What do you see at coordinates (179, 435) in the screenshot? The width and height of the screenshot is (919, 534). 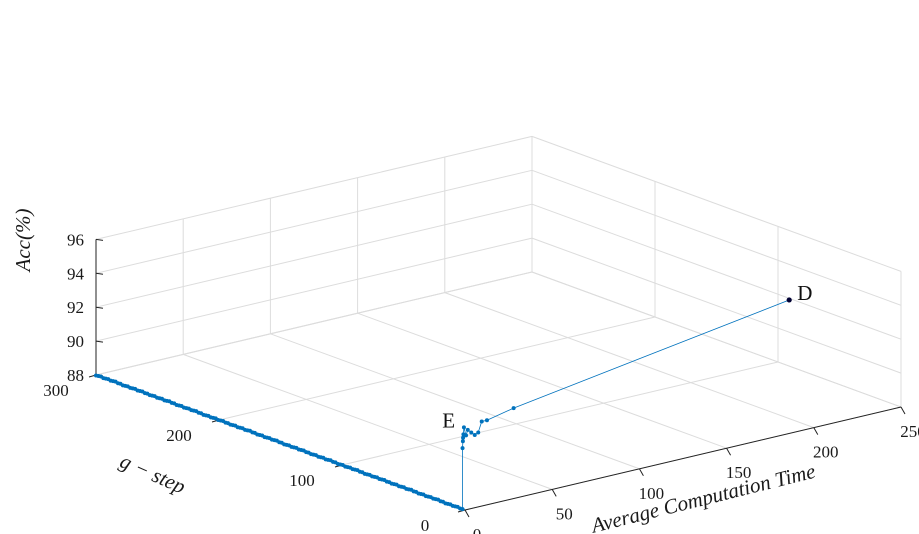 I see `y-tick-label: 200` at bounding box center [179, 435].